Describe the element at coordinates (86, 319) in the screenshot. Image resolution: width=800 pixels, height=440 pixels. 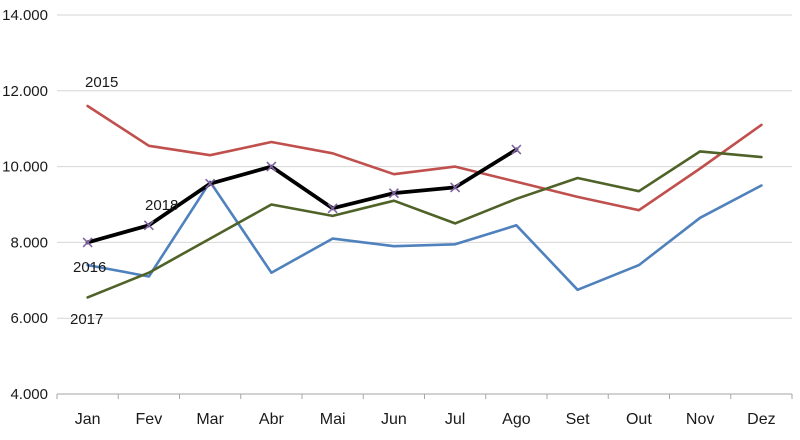
I see `series-annotation-2017: 2017` at that location.